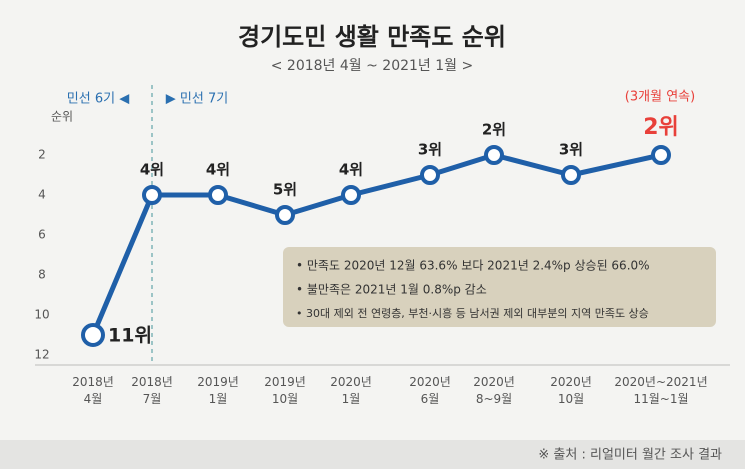 The image size is (745, 469). I want to click on y-tick-label: 10, so click(41, 315).